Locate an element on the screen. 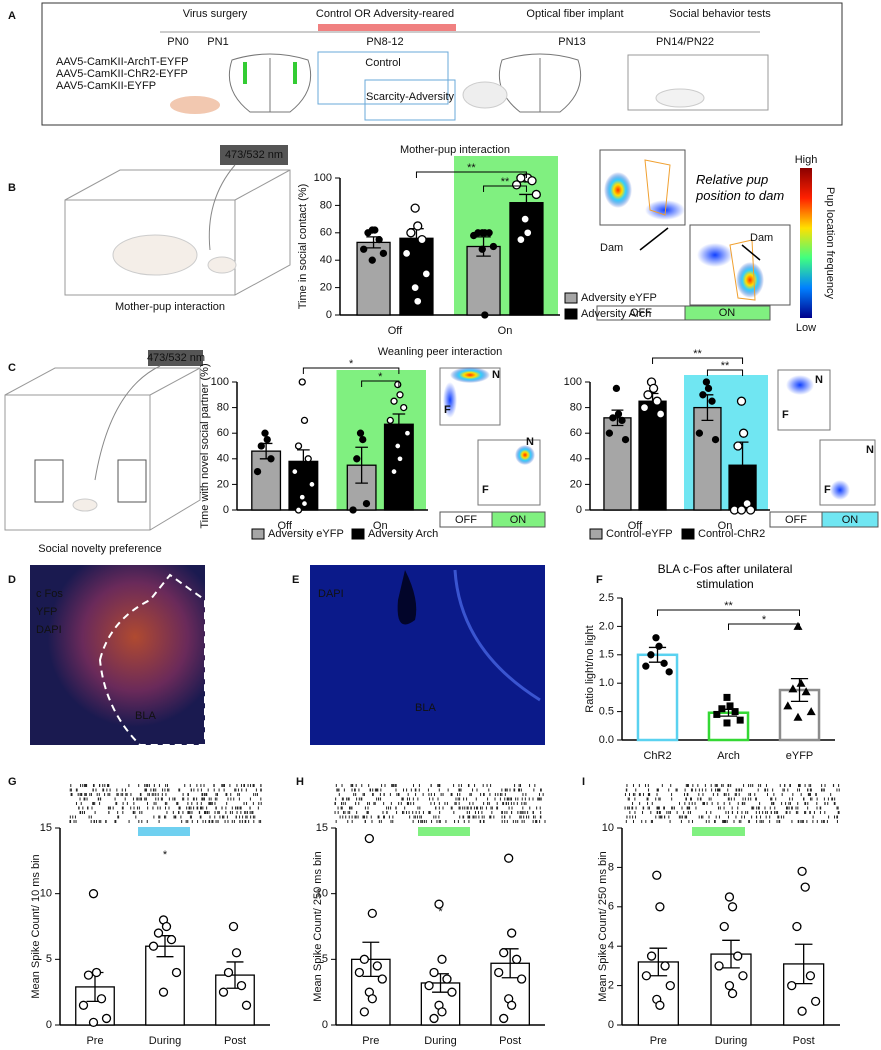 This screenshot has width=881, height=1050. x-tick-label: On is located at coordinates (380, 526).